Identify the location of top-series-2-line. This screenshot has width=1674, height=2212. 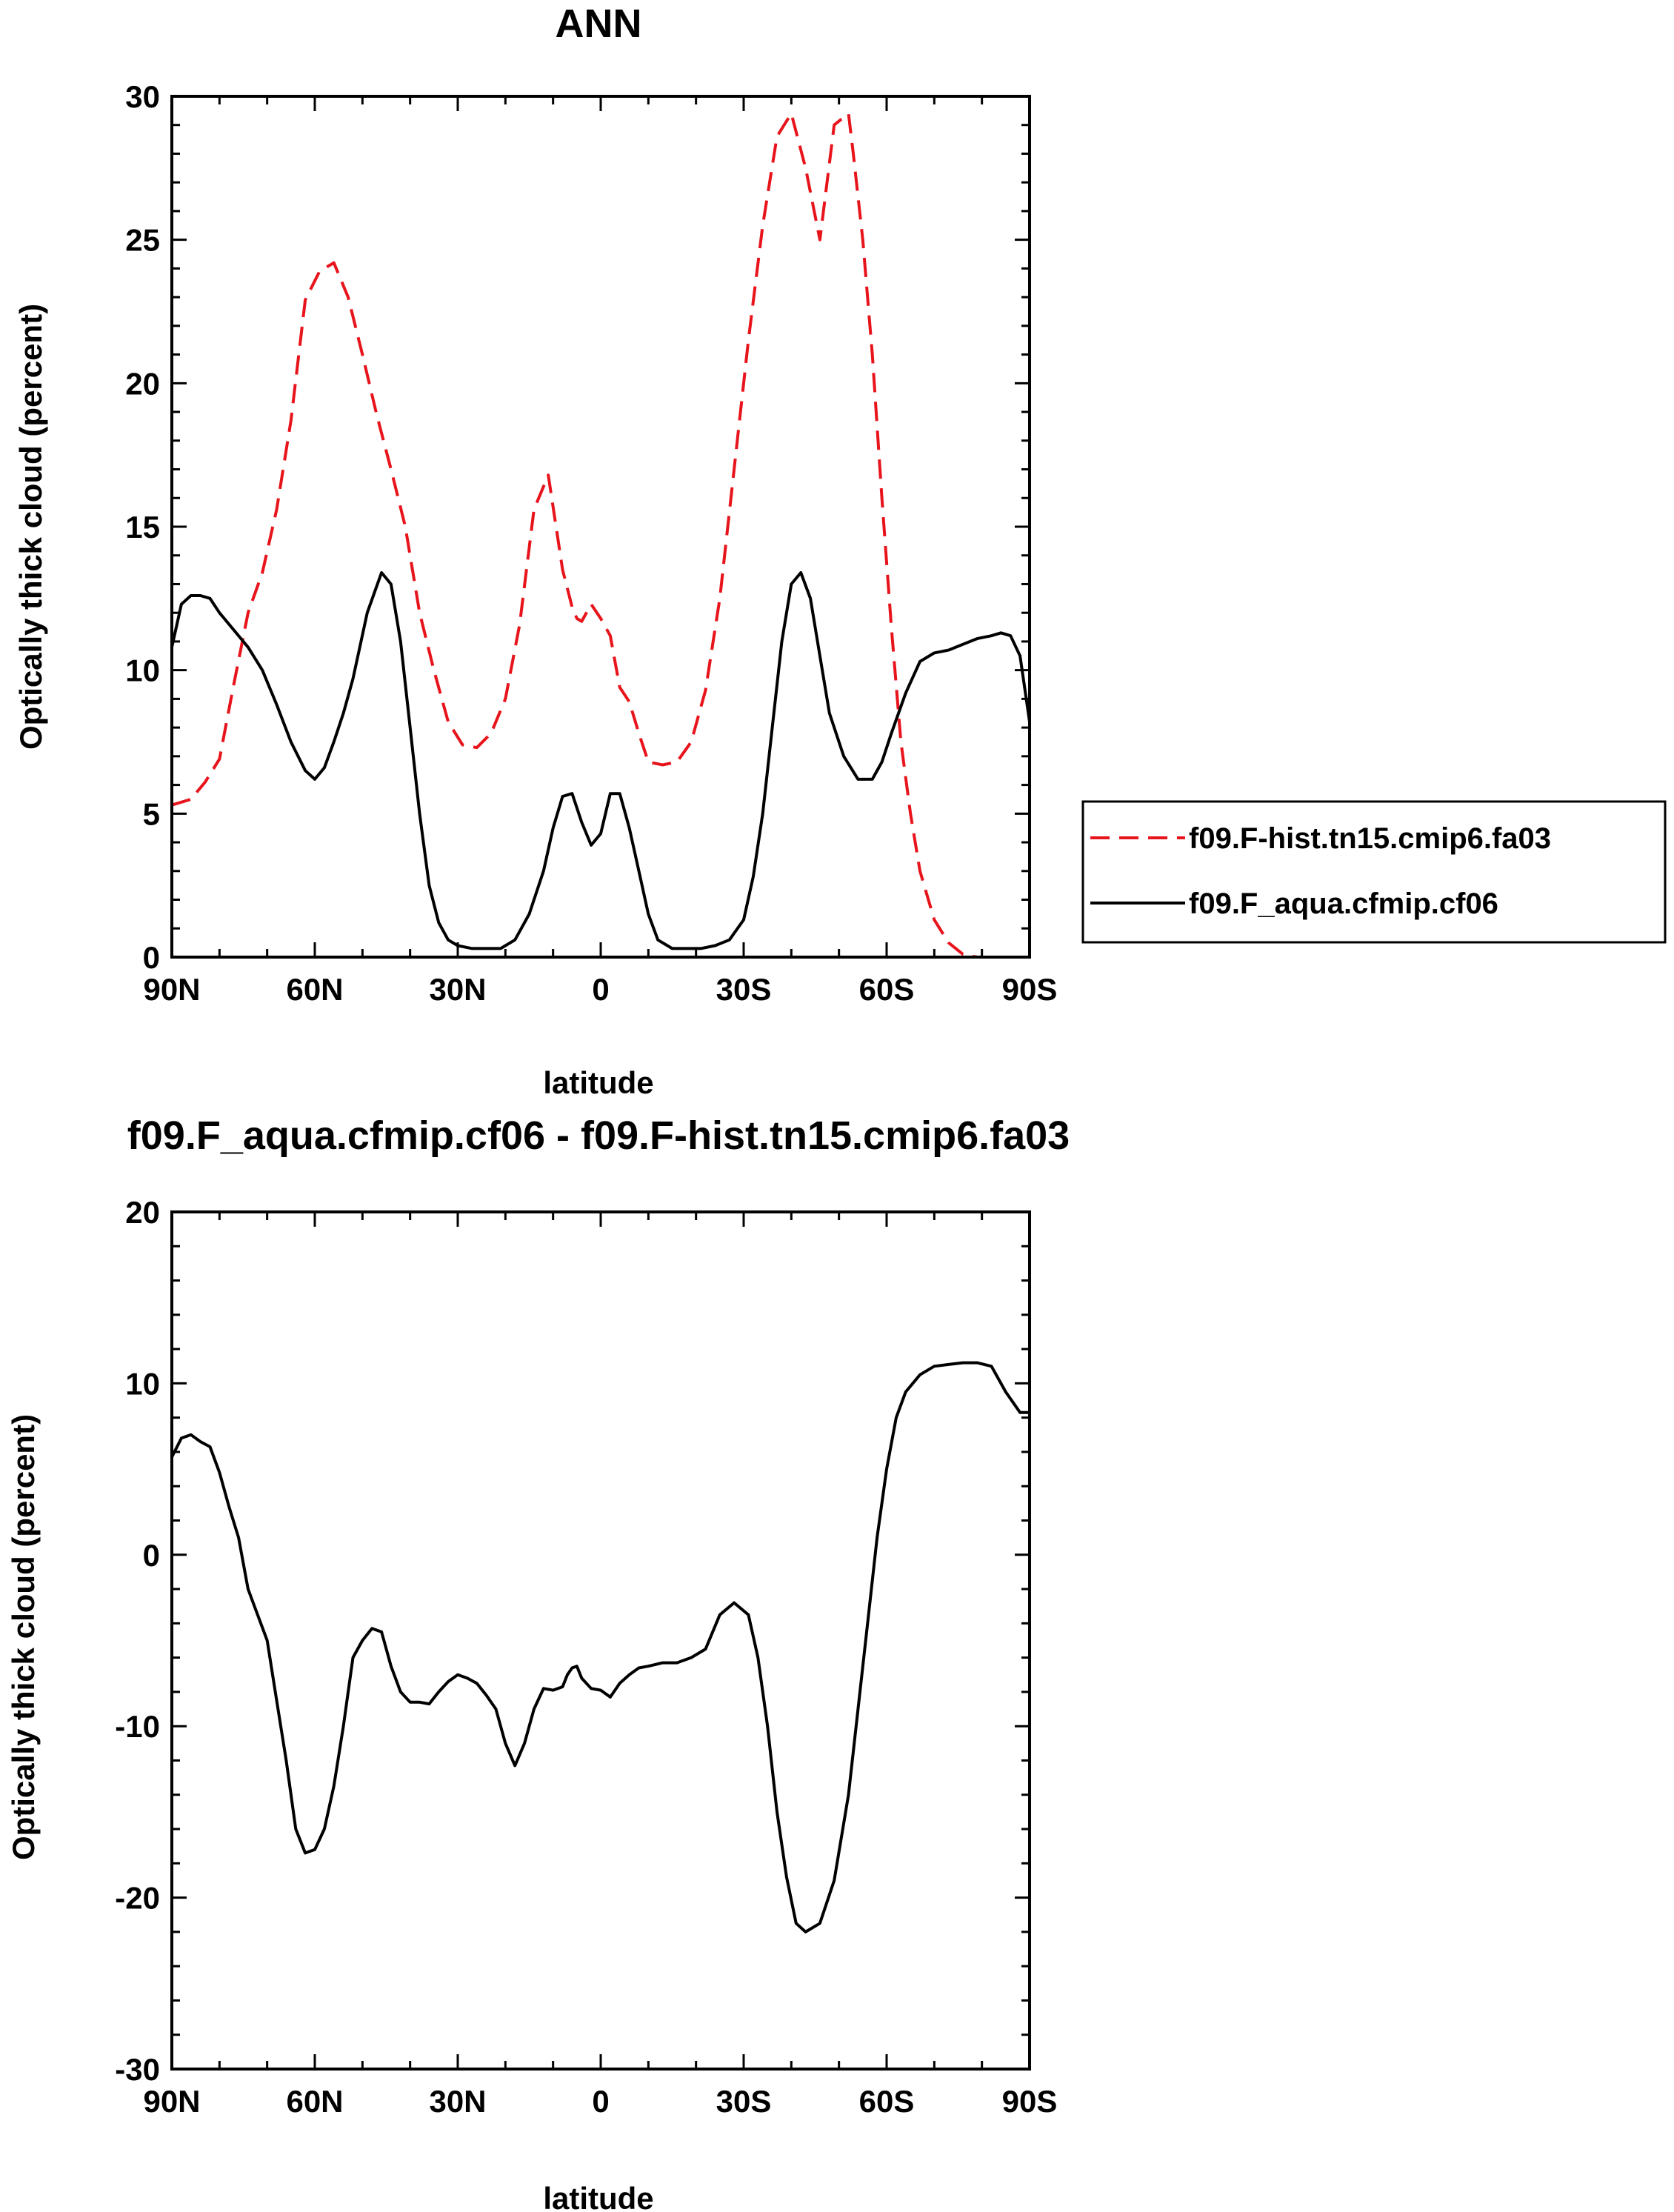
(600, 761).